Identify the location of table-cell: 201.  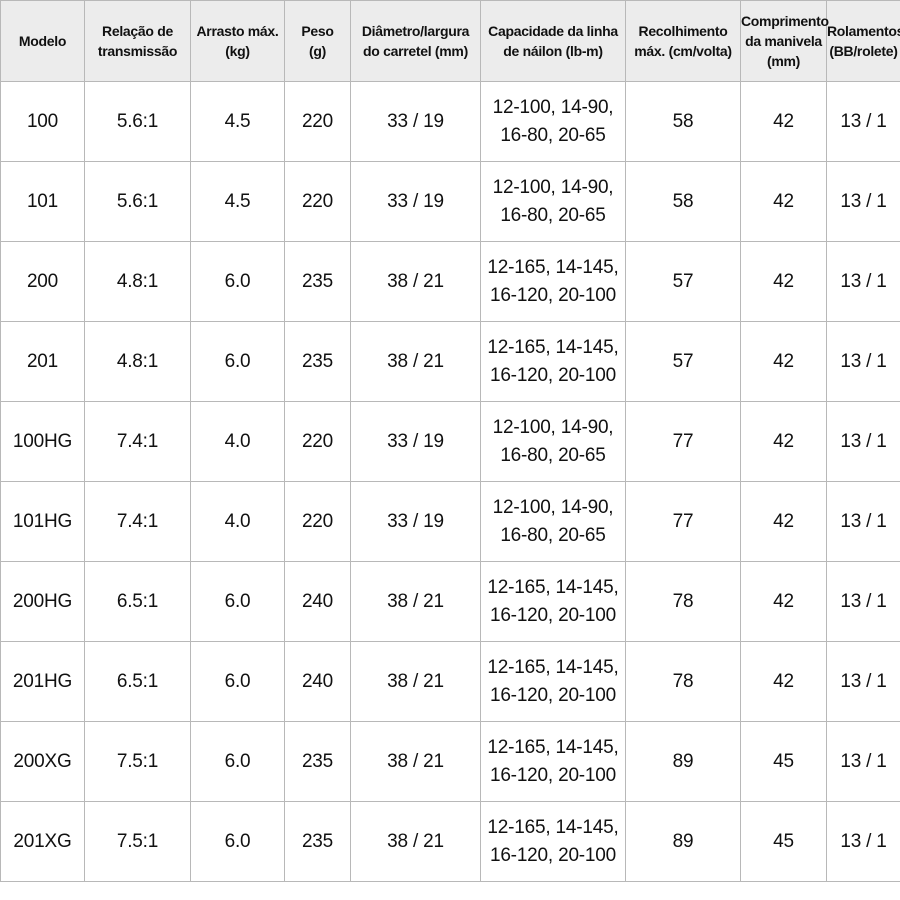
(42, 361).